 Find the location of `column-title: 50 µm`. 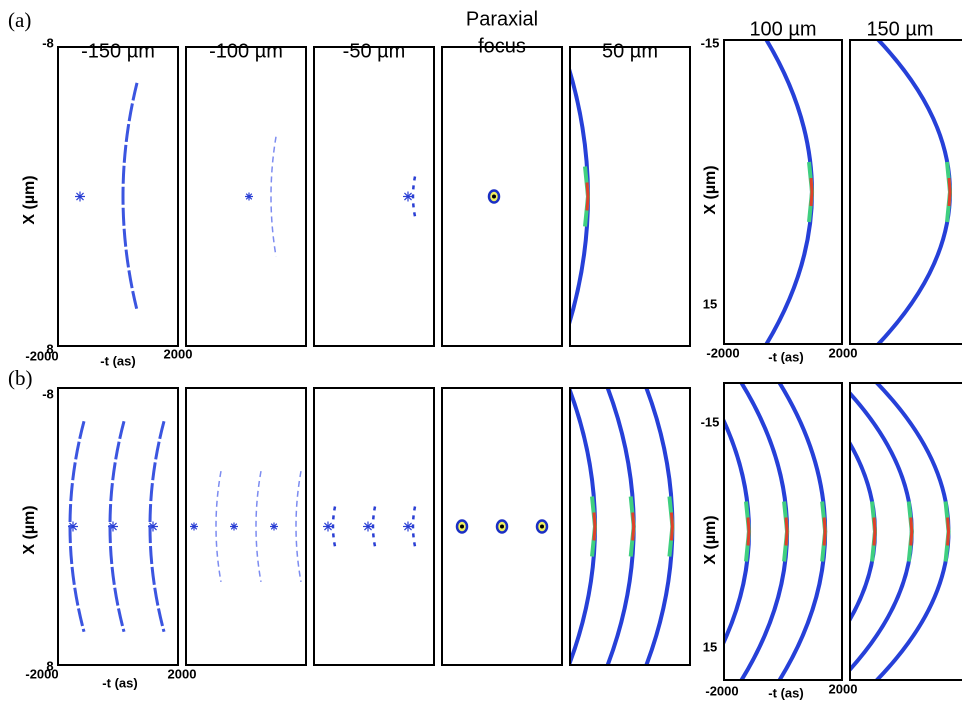

column-title: 50 µm is located at coordinates (630, 51).